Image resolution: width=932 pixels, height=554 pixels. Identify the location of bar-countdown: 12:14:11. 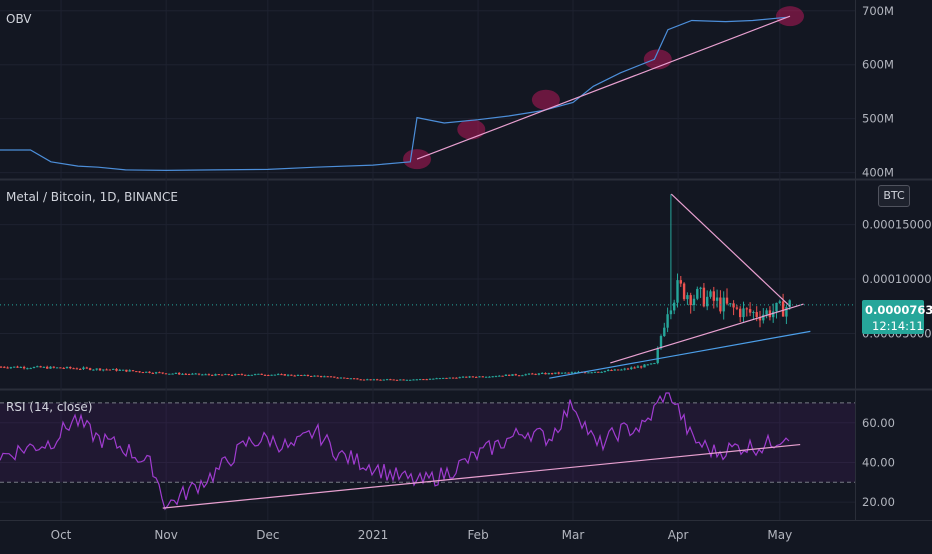
(898, 326).